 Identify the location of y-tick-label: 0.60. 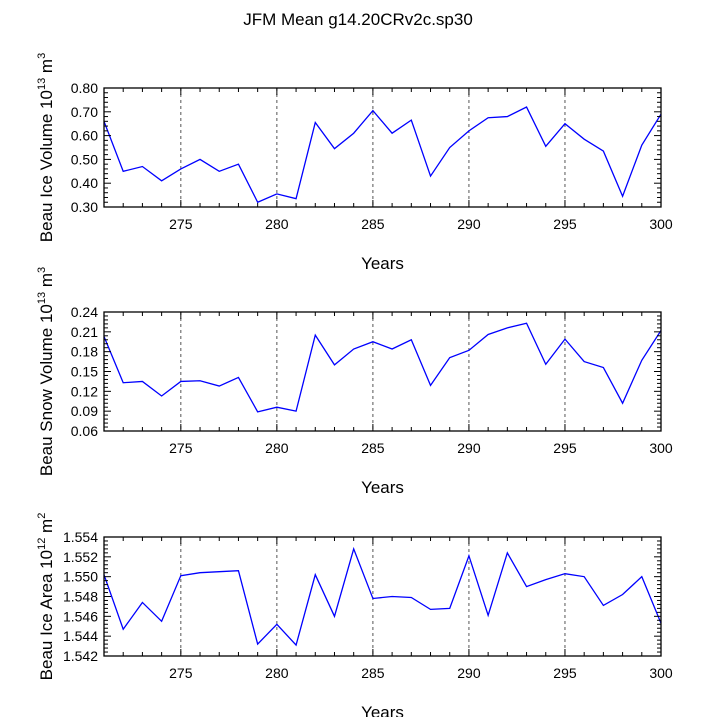
(84, 136).